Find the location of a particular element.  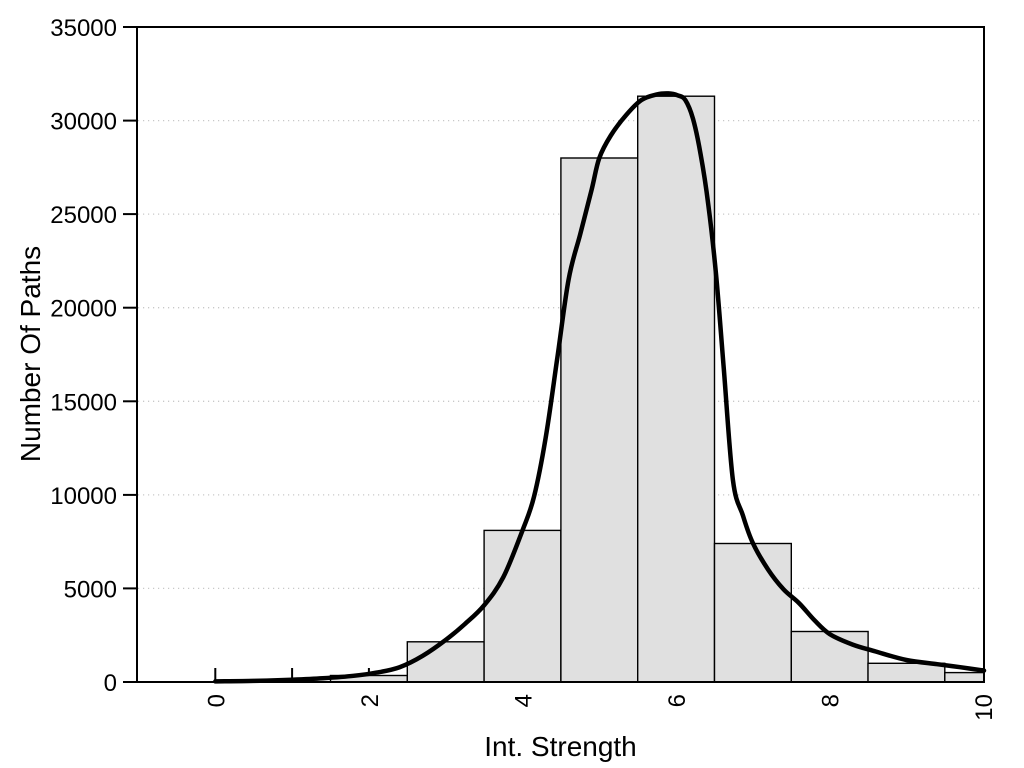

x-tick-label: 0 is located at coordinates (216, 700).